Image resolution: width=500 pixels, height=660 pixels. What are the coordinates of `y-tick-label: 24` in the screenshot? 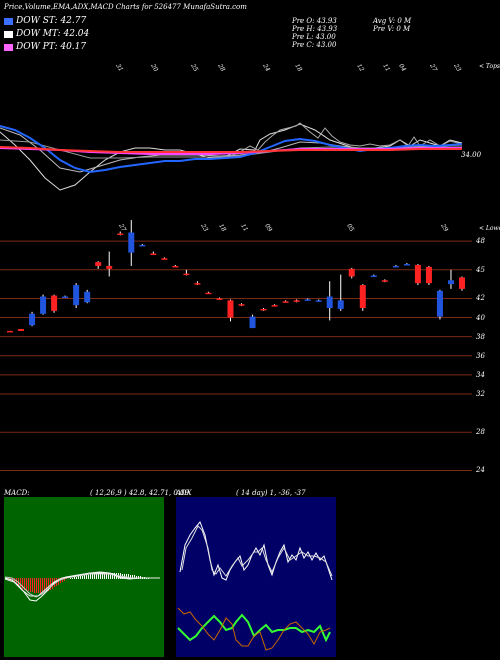 It's located at (480, 470).